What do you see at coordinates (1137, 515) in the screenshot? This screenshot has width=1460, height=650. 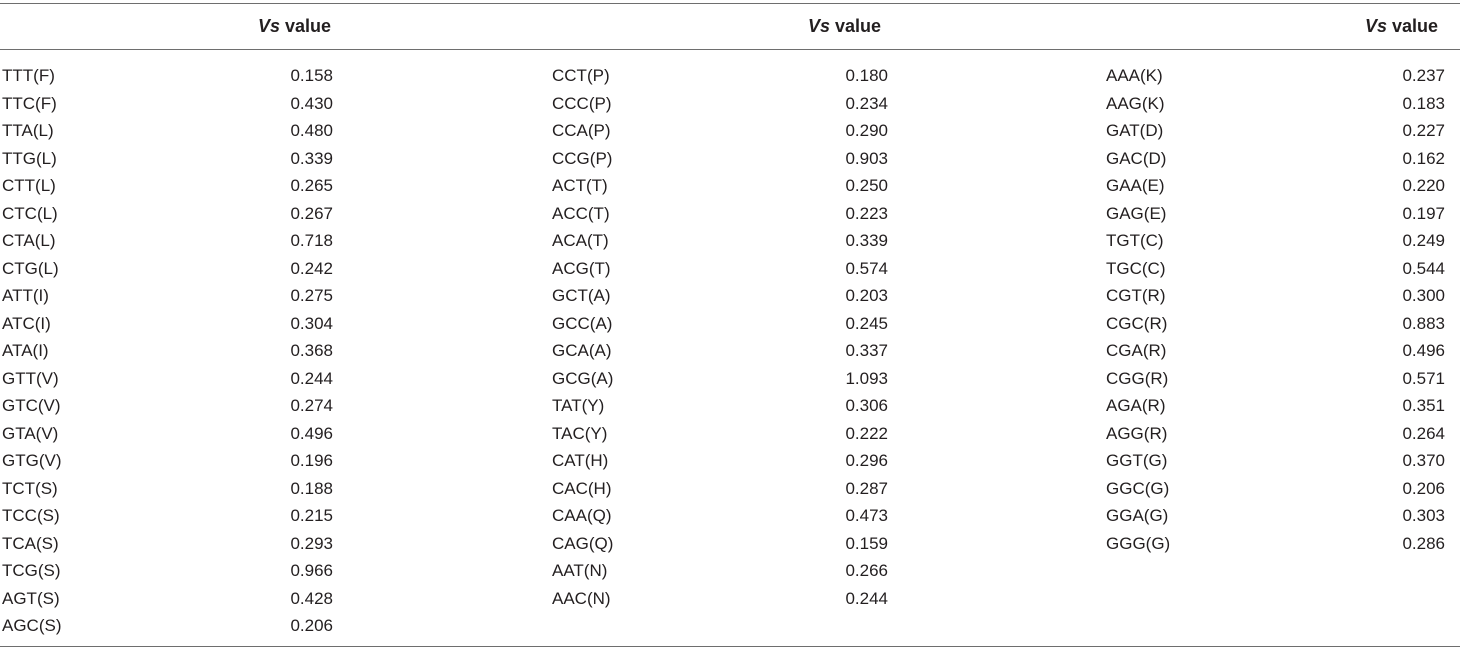 I see `codon-cell: GGA(G)` at bounding box center [1137, 515].